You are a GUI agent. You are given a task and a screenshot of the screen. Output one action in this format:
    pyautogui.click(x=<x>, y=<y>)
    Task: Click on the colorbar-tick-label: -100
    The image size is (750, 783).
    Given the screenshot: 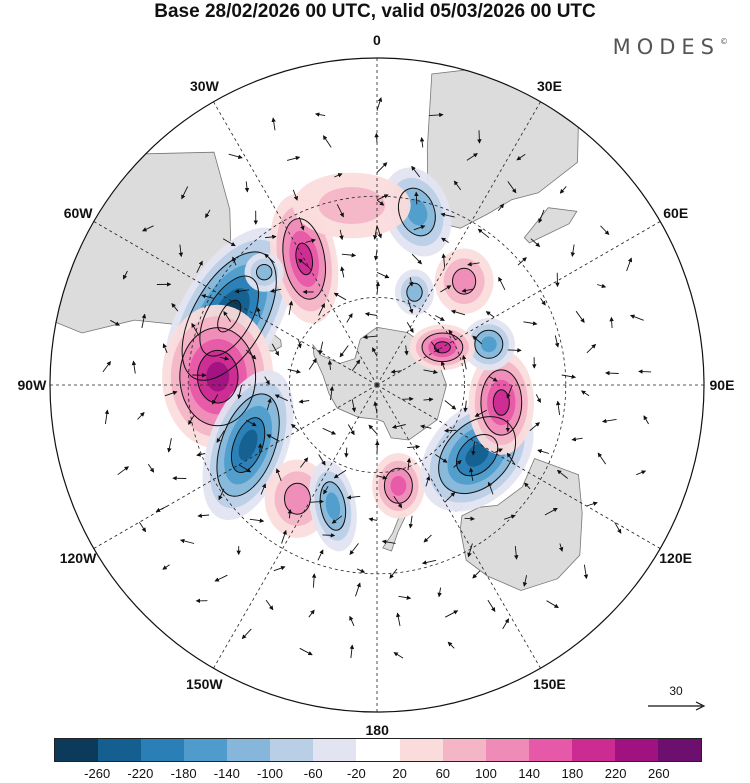 What is the action you would take?
    pyautogui.click(x=270, y=773)
    